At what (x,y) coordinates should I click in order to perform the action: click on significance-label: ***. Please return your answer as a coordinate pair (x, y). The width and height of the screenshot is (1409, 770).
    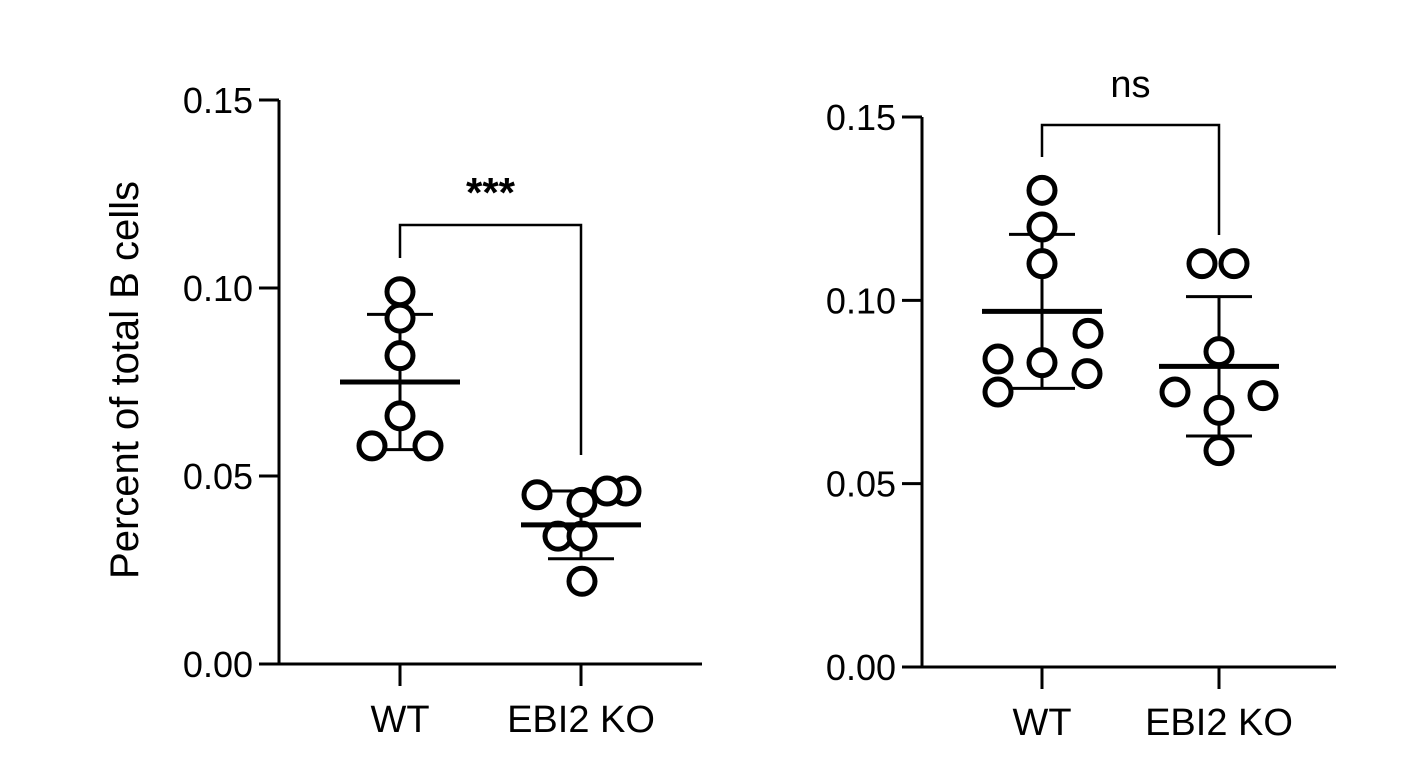
    Looking at the image, I should click on (491, 192).